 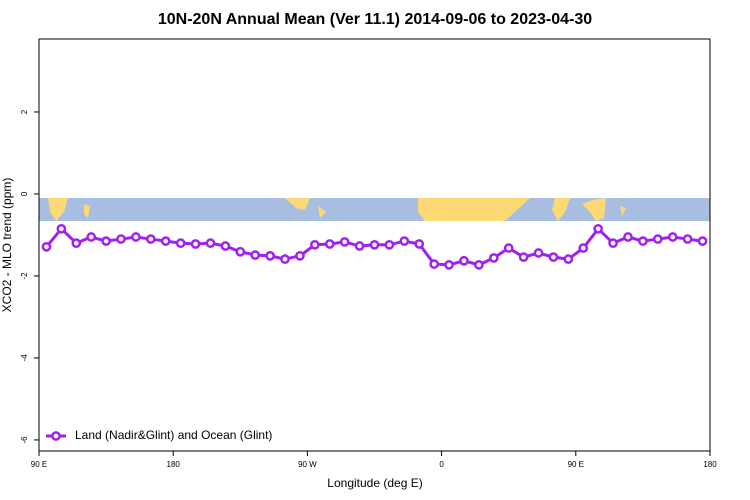 I want to click on map-band, so click(x=374, y=209).